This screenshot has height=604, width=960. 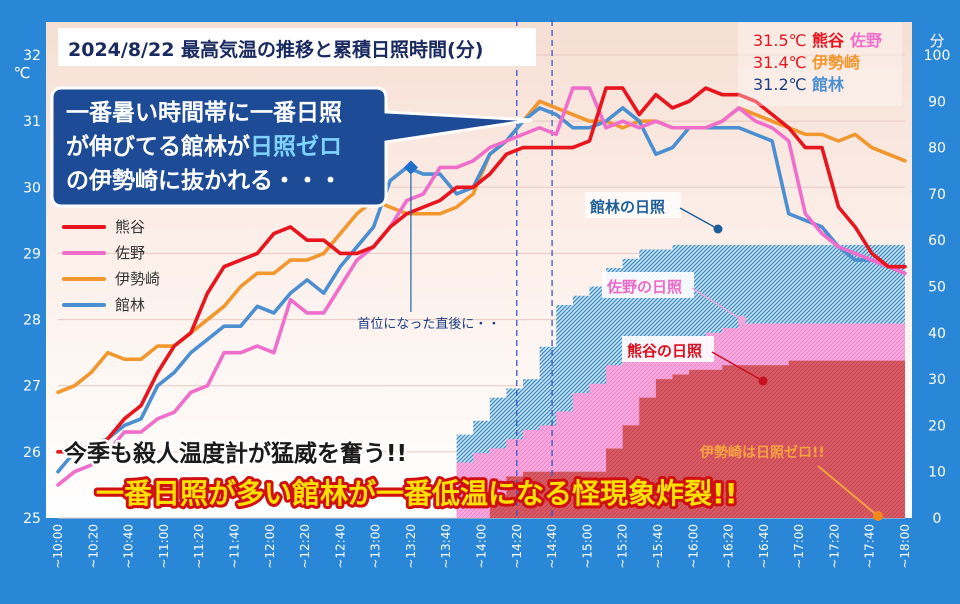 I want to click on y-right-tick-30: 30, so click(x=937, y=380).